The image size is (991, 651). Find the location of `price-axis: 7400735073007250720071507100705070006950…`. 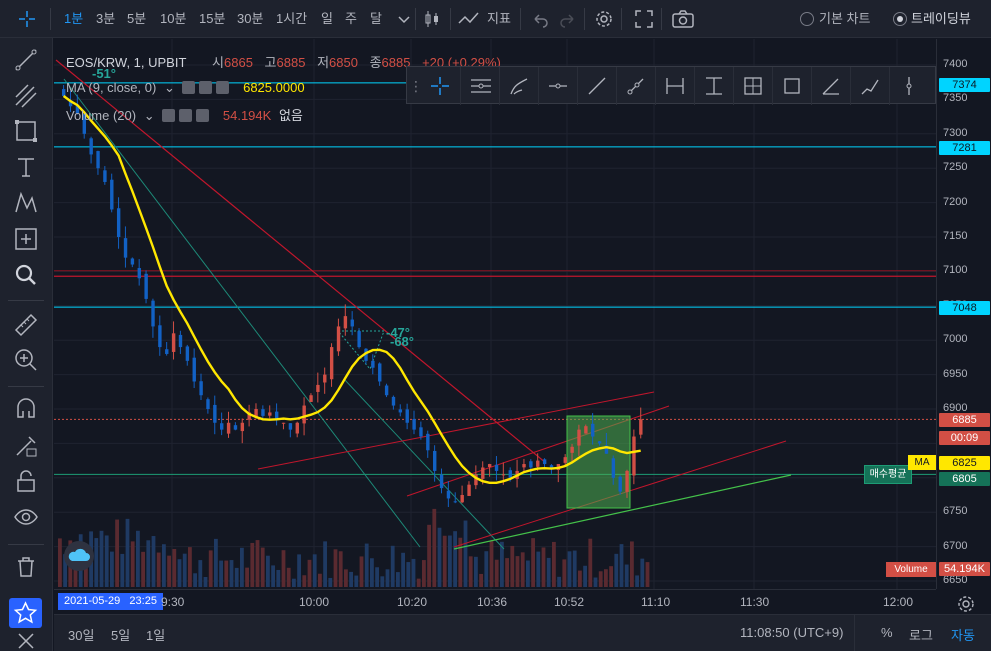

price-axis: 7400735073007250720071507100705070006950… is located at coordinates (963, 325).